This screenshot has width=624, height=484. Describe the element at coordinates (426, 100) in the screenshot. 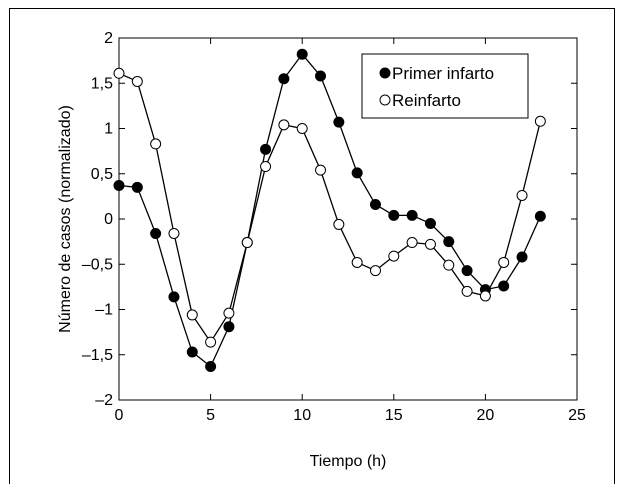

I see `legend-label-reinfarto: Reinfarto` at that location.